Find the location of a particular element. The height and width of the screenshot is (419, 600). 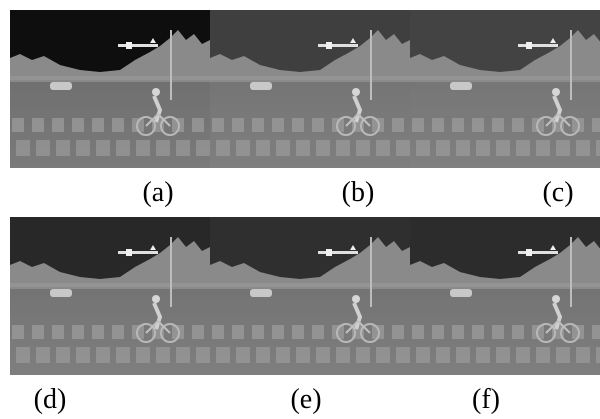

caption-d: (d) is located at coordinates (50, 399).